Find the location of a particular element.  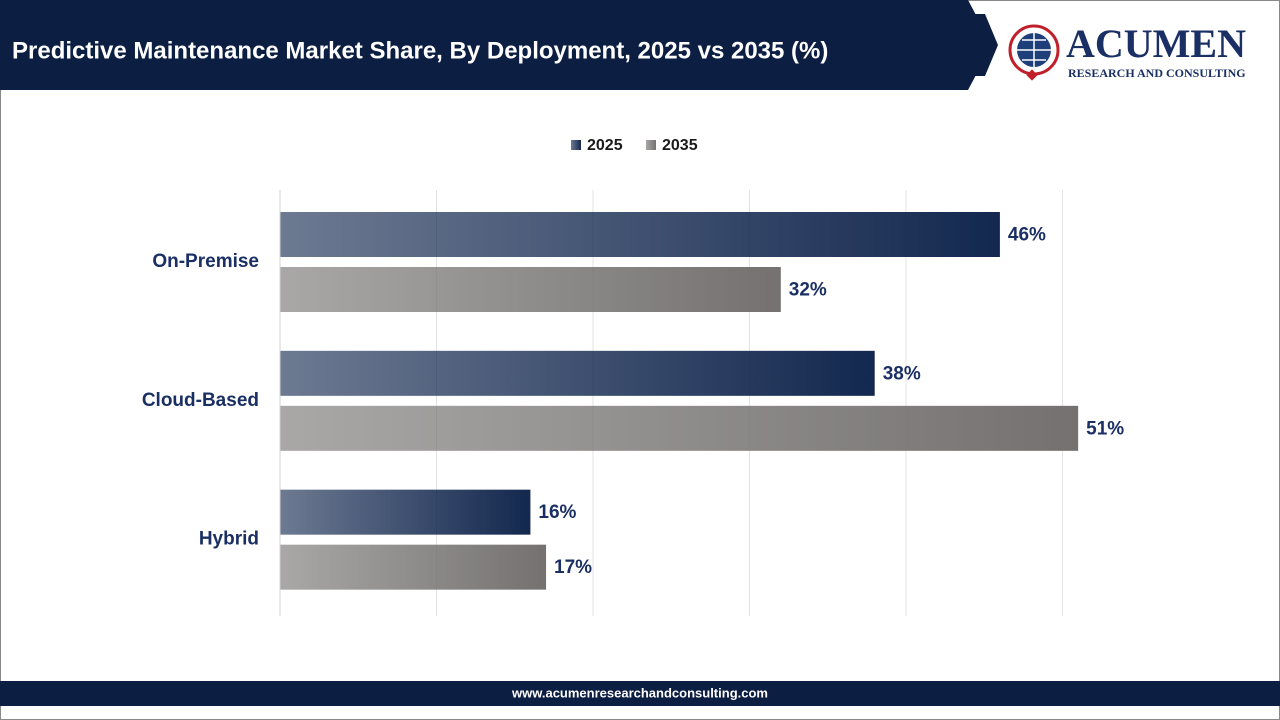

footer-url: www.acumenresearchandconsulting.com is located at coordinates (639, 692).